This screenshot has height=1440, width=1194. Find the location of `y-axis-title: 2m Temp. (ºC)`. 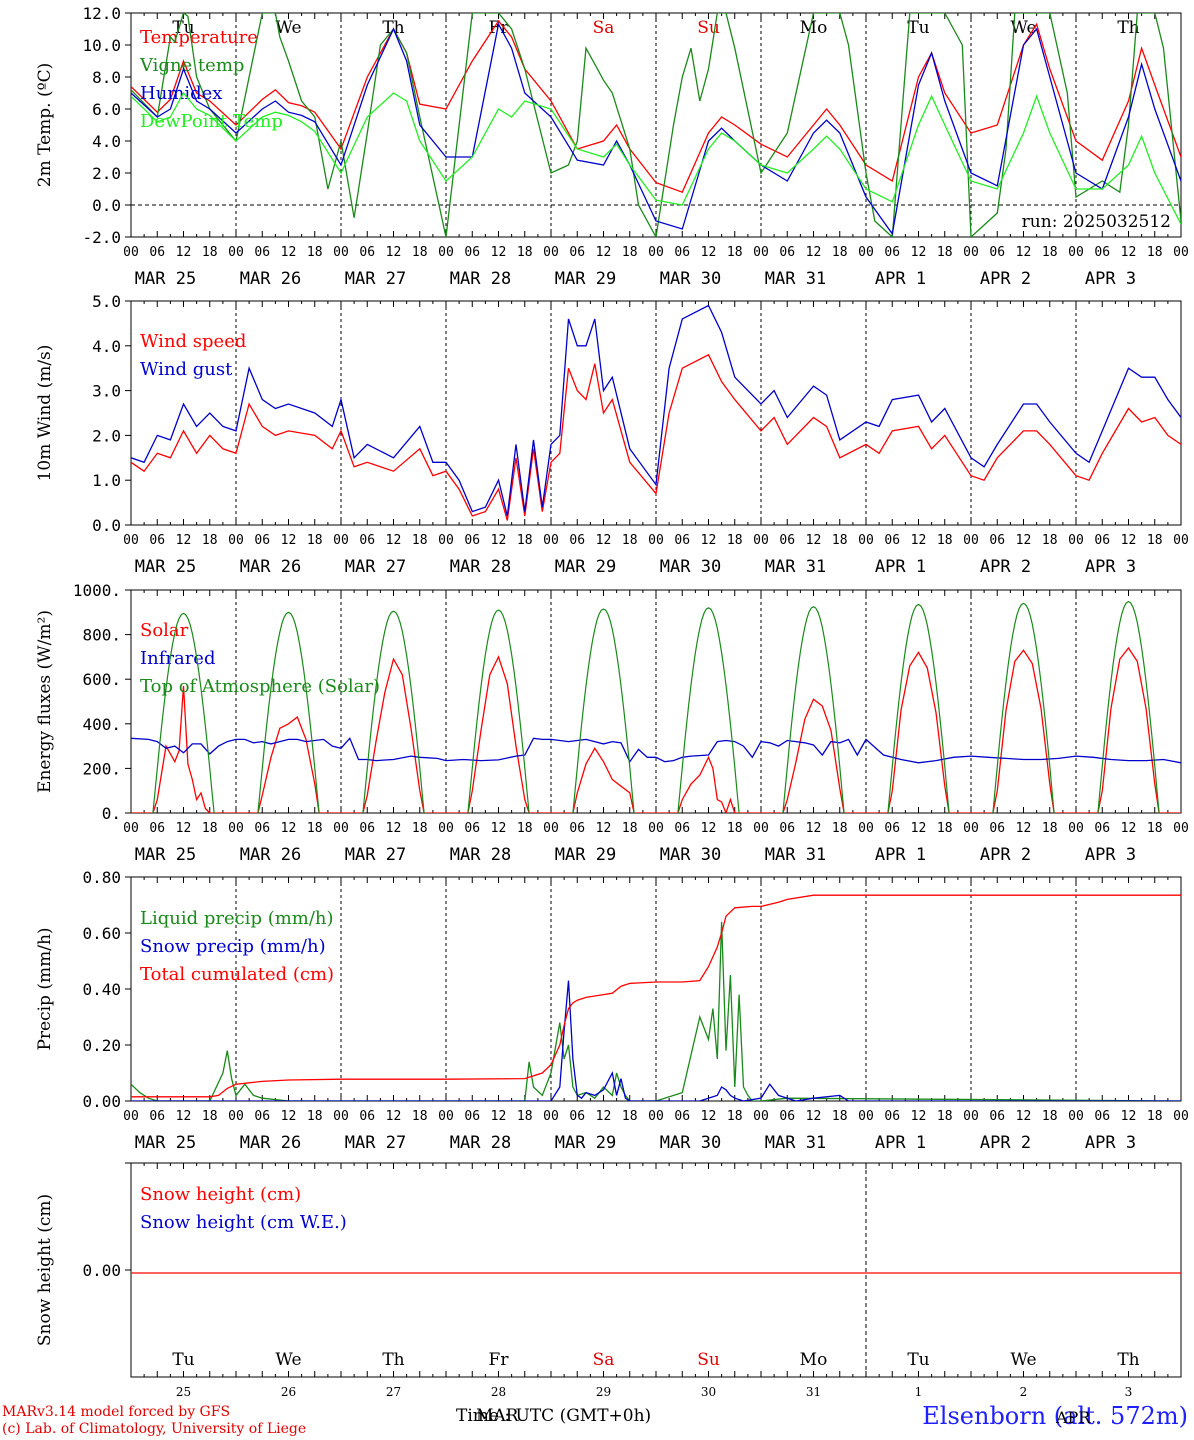

y-axis-title: 2m Temp. (ºC) is located at coordinates (45, 125).